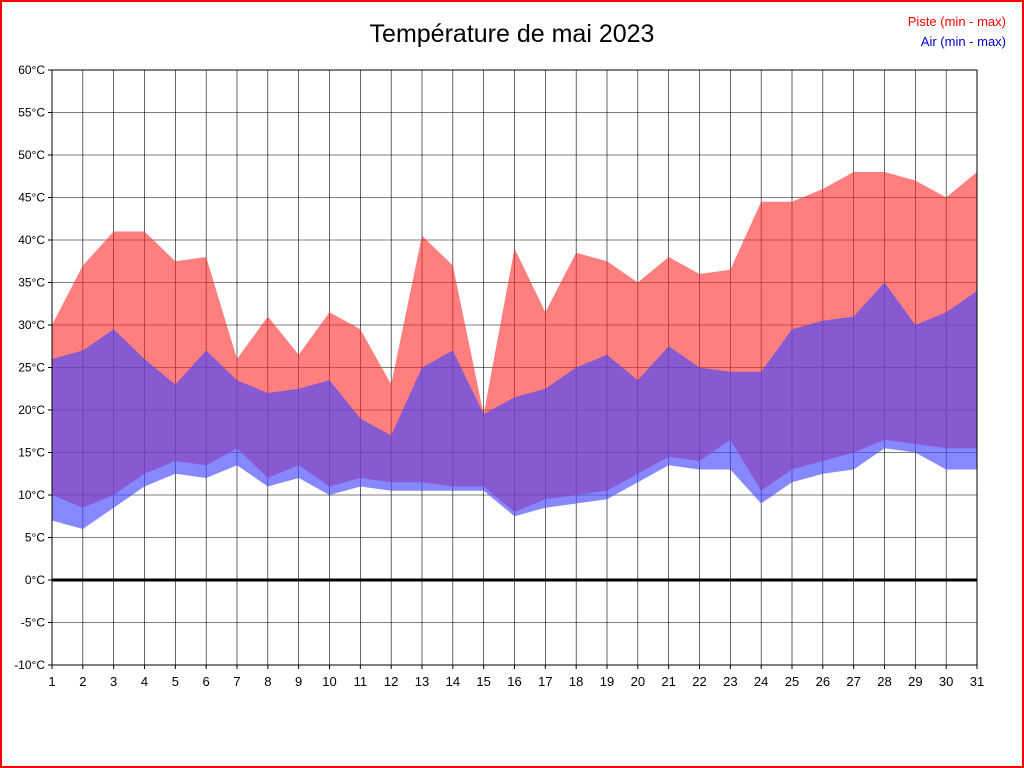  Describe the element at coordinates (792, 681) in the screenshot. I see `svg-text: 25` at that location.